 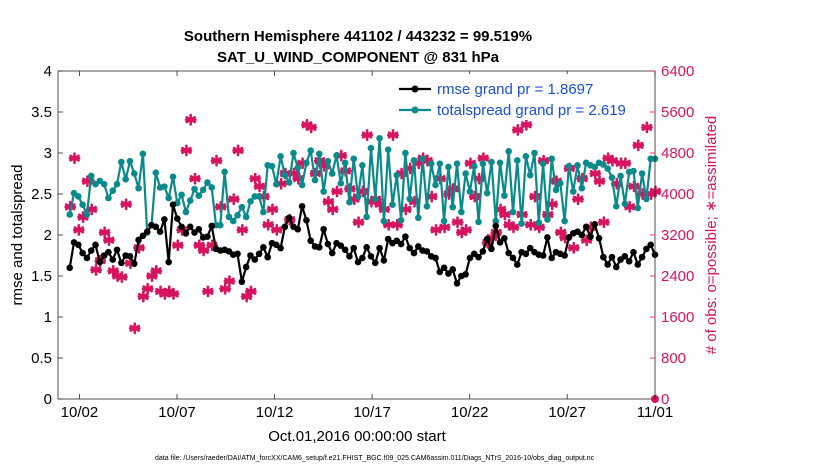 What do you see at coordinates (41, 194) in the screenshot?
I see `y-left-tick-label: 2.5` at bounding box center [41, 194].